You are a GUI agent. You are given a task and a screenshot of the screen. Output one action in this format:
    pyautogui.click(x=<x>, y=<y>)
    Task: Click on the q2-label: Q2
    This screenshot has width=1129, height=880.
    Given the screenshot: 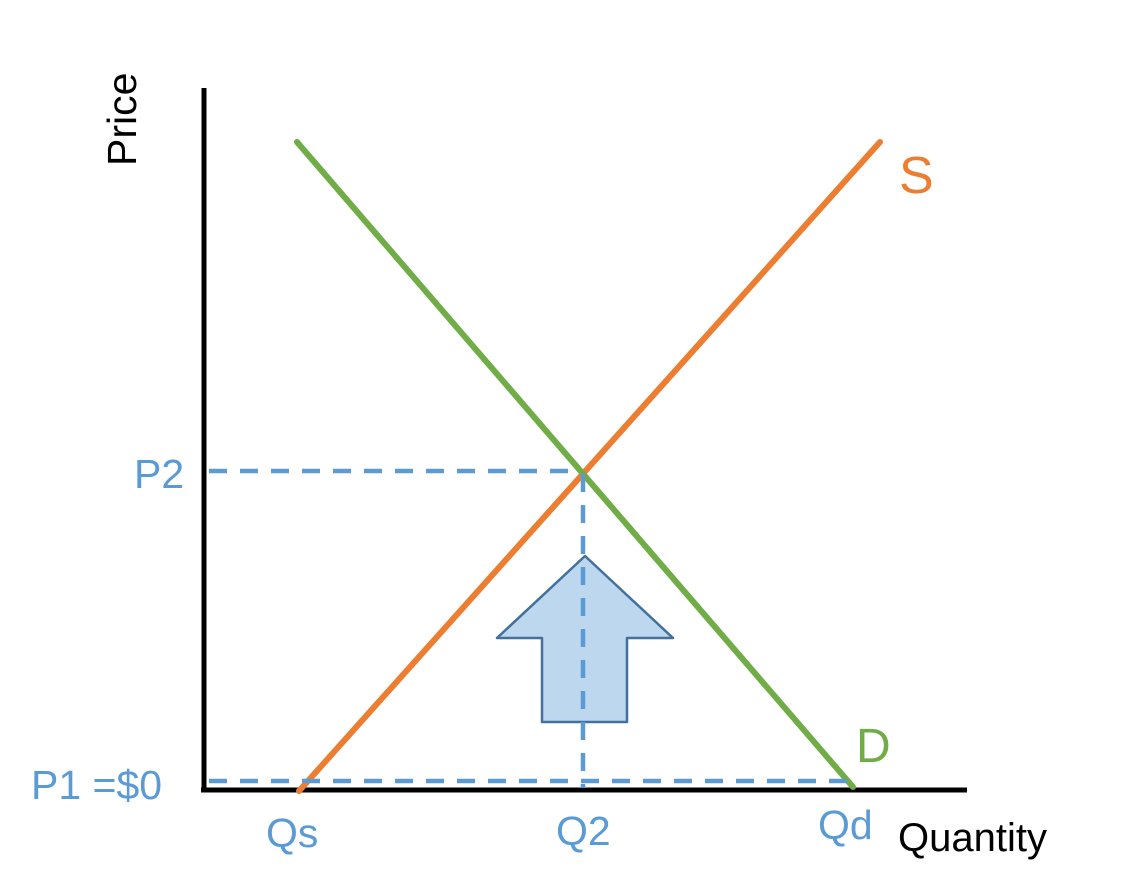 What is the action you would take?
    pyautogui.click(x=583, y=831)
    